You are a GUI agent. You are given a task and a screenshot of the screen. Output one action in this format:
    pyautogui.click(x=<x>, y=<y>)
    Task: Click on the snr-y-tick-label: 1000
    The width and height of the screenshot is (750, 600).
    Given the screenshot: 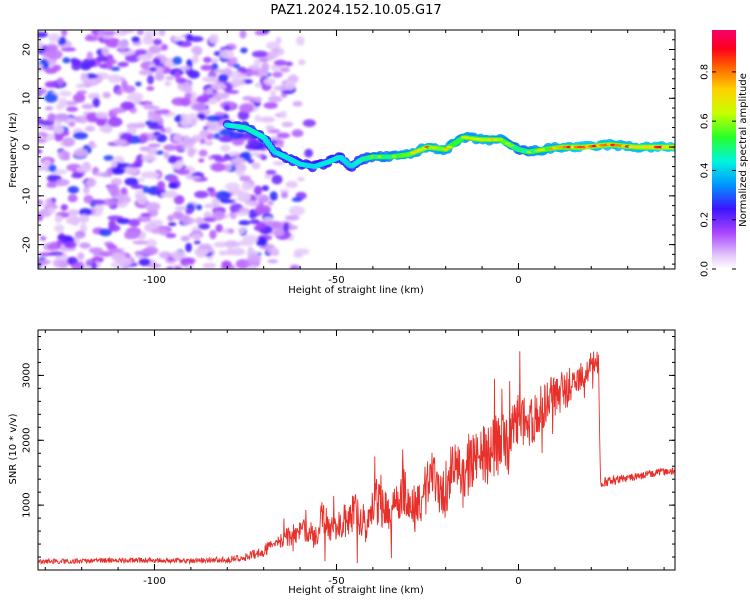 What is the action you would take?
    pyautogui.click(x=27, y=504)
    